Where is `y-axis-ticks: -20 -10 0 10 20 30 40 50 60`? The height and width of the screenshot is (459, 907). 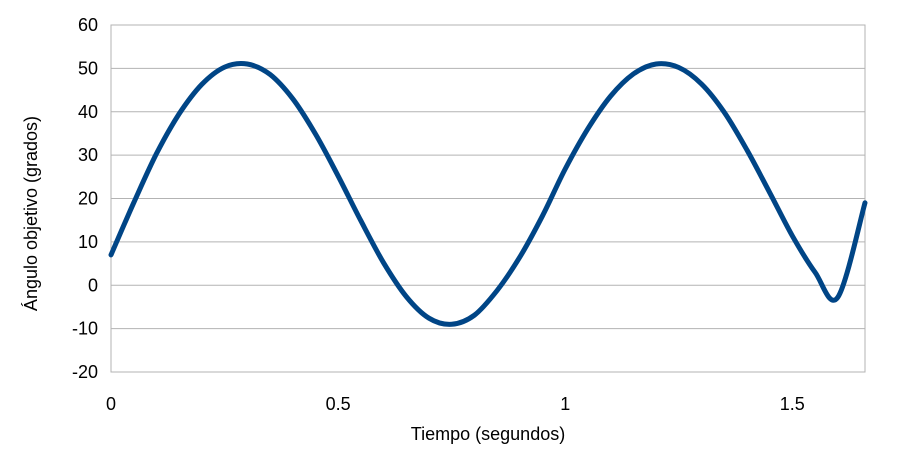
y-axis-ticks: -20 -10 0 10 20 30 40 50 60 is located at coordinates (85, 198).